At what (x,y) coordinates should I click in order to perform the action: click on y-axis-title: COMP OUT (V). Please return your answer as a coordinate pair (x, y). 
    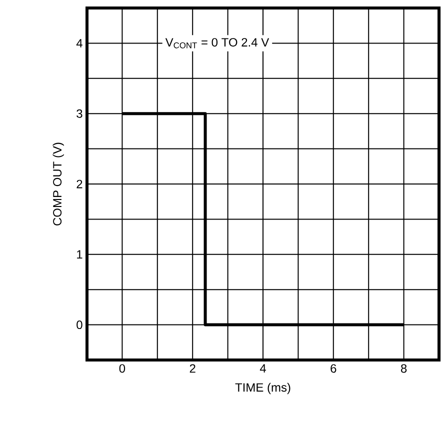
    Looking at the image, I should click on (58, 184).